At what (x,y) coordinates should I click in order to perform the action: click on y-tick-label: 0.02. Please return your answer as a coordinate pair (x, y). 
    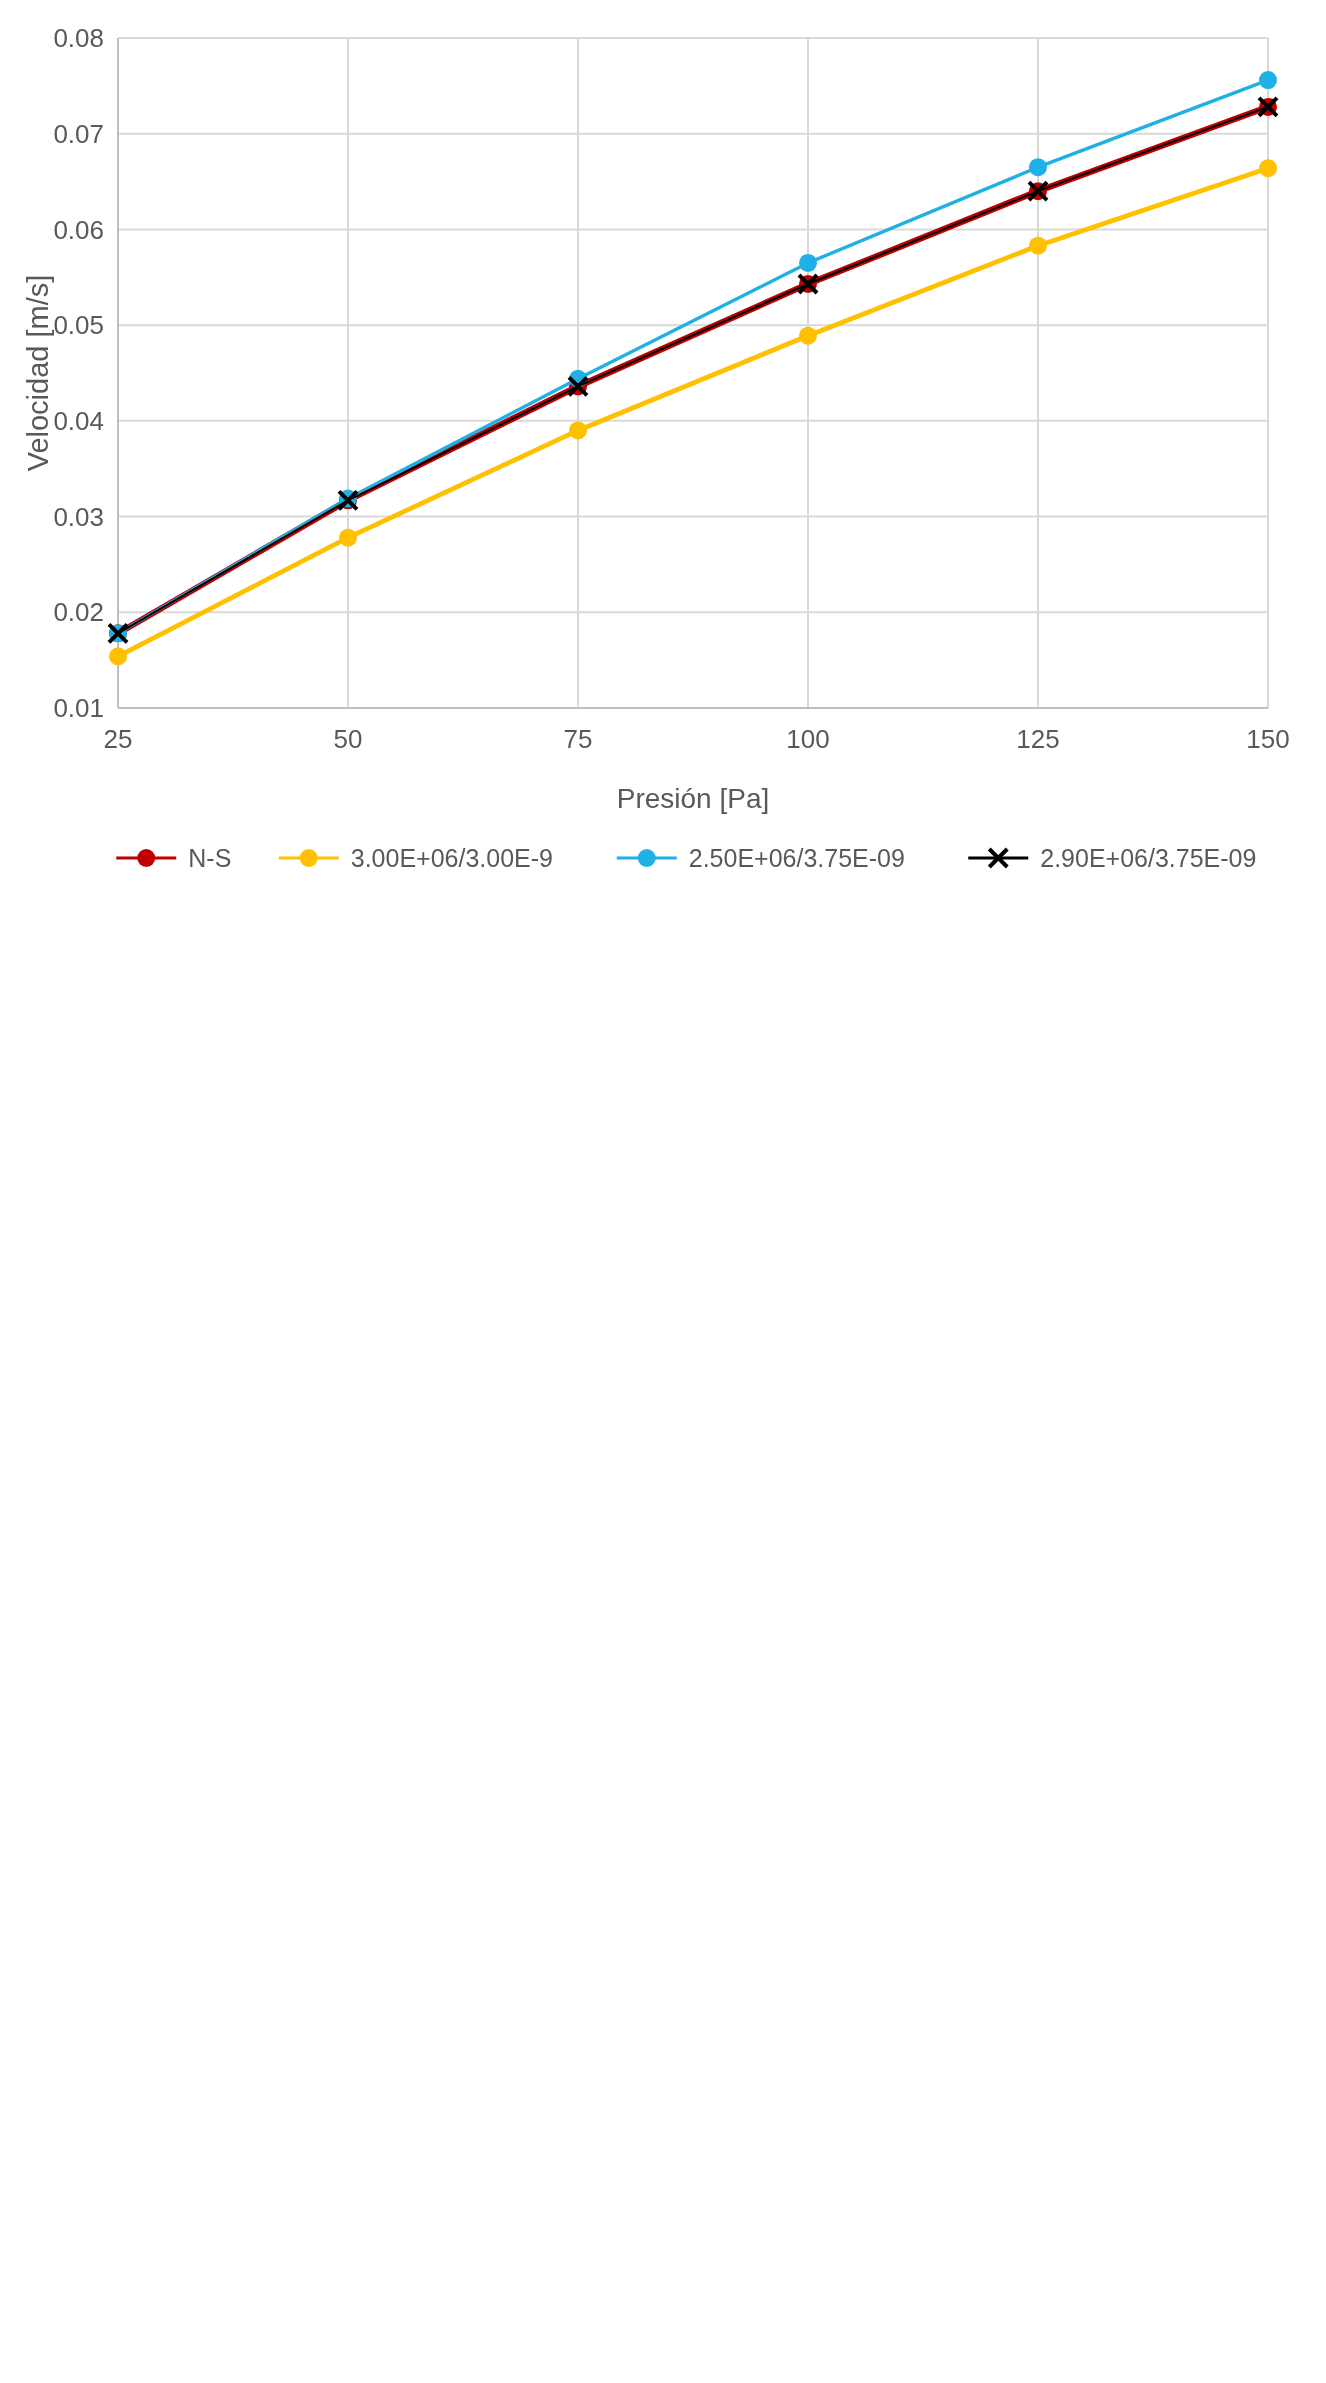
    Looking at the image, I should click on (78, 612).